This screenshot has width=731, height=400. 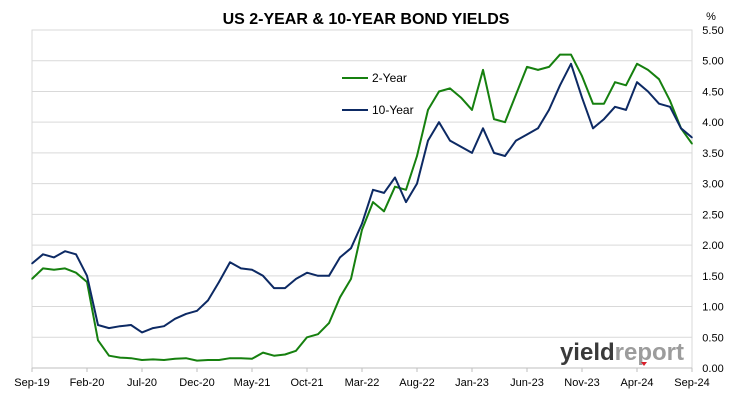 What do you see at coordinates (472, 383) in the screenshot?
I see `x-tick-label: Jan-23` at bounding box center [472, 383].